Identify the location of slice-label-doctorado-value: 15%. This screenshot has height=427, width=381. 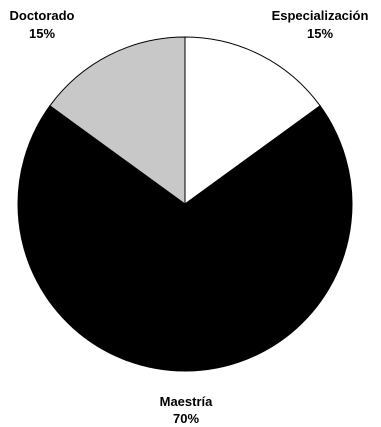
(42, 33).